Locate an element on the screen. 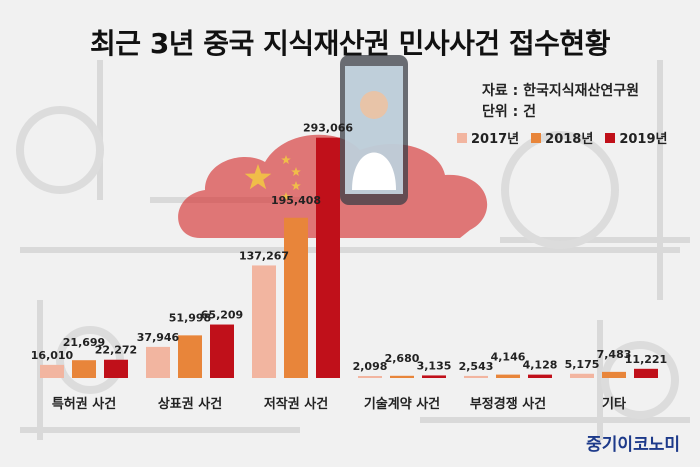 Image resolution: width=700 pixels, height=467 pixels. data-label: 2,098 is located at coordinates (370, 366).